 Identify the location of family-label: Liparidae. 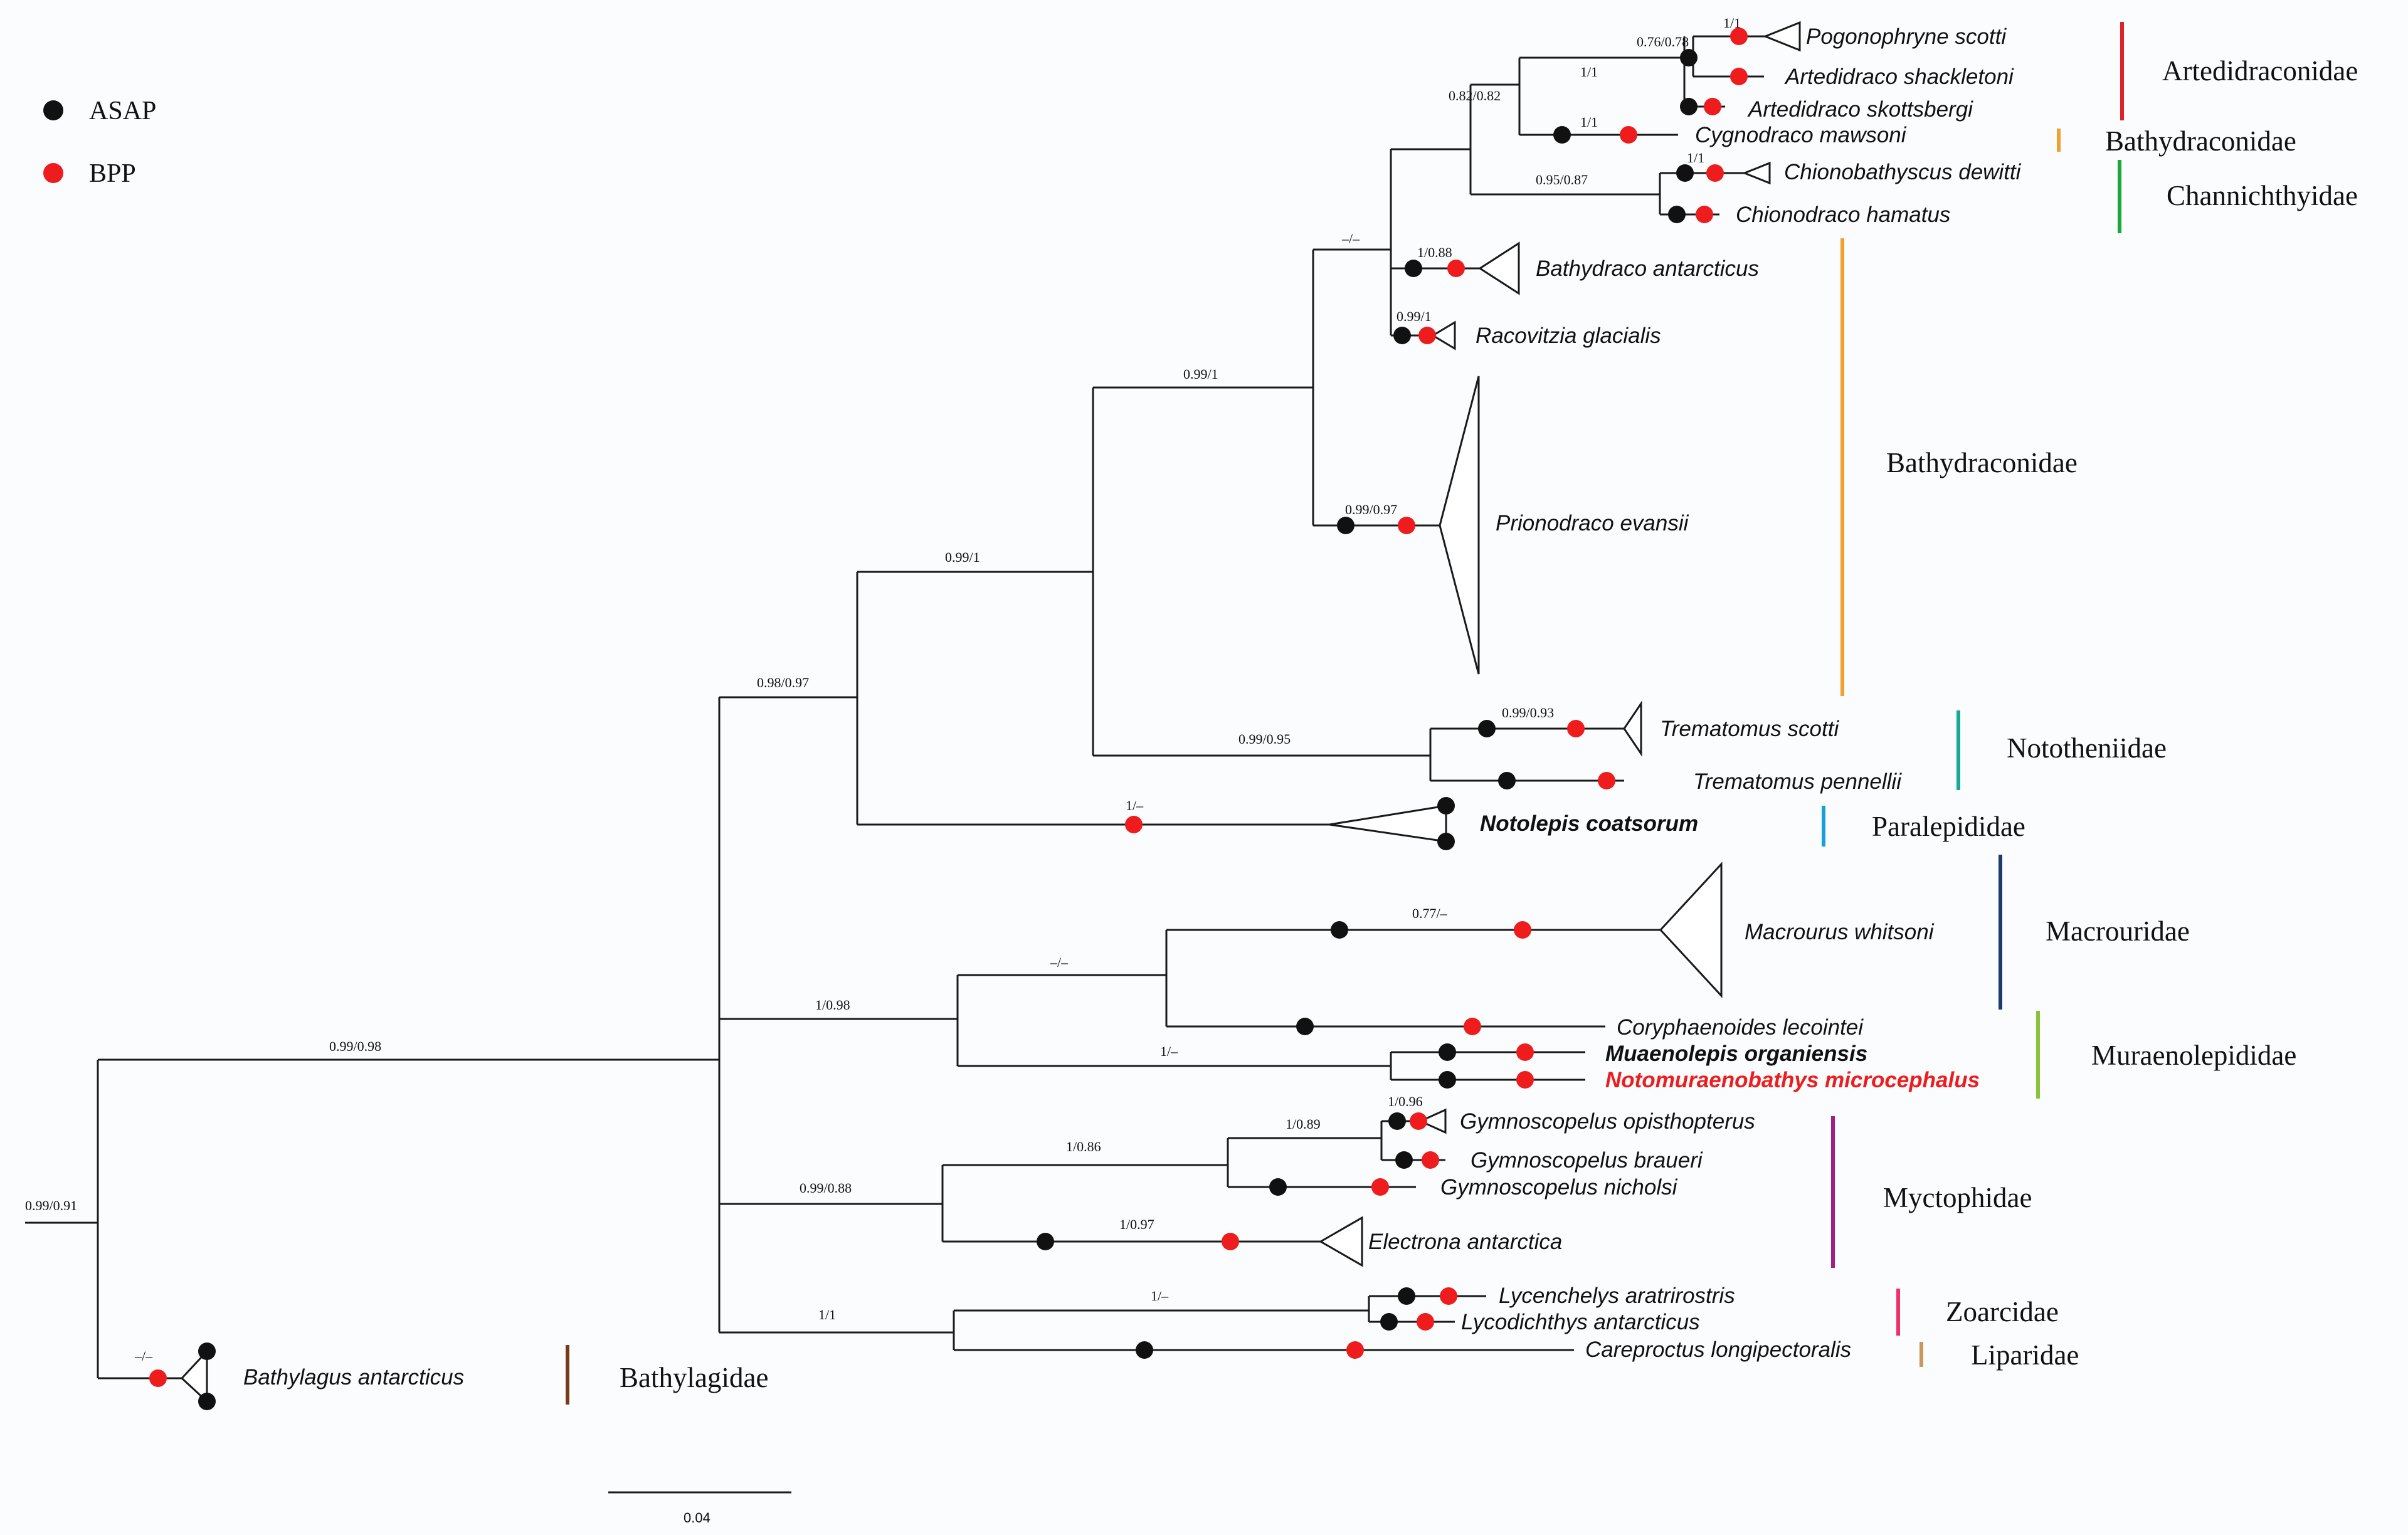
(2025, 1355).